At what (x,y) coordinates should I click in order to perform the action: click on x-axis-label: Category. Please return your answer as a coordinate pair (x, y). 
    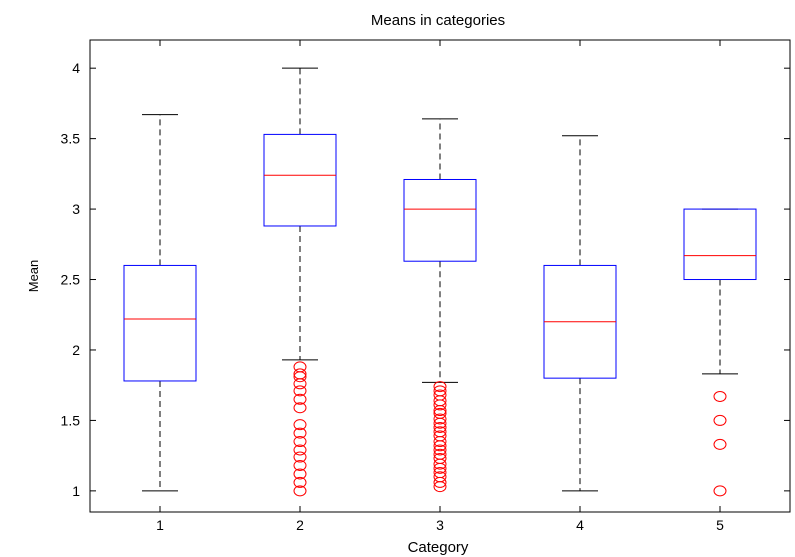
    Looking at the image, I should click on (438, 547).